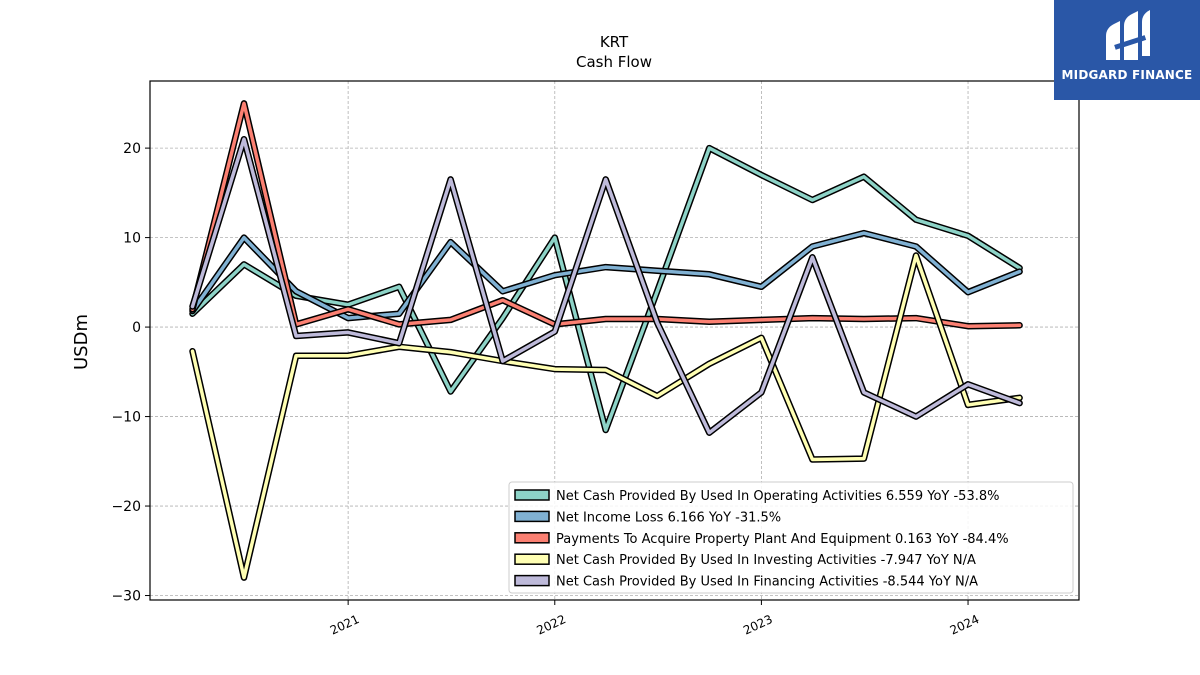  Describe the element at coordinates (614, 62) in the screenshot. I see `chart-subtitle: Cash Flow` at that location.